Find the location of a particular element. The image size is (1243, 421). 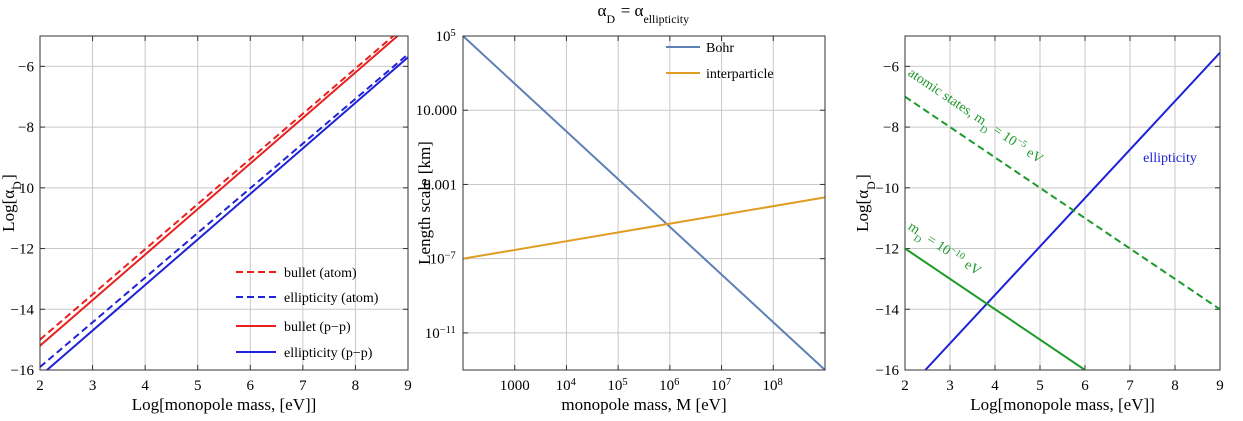

y-axis-label: Length scale [km] is located at coordinates (424, 203).